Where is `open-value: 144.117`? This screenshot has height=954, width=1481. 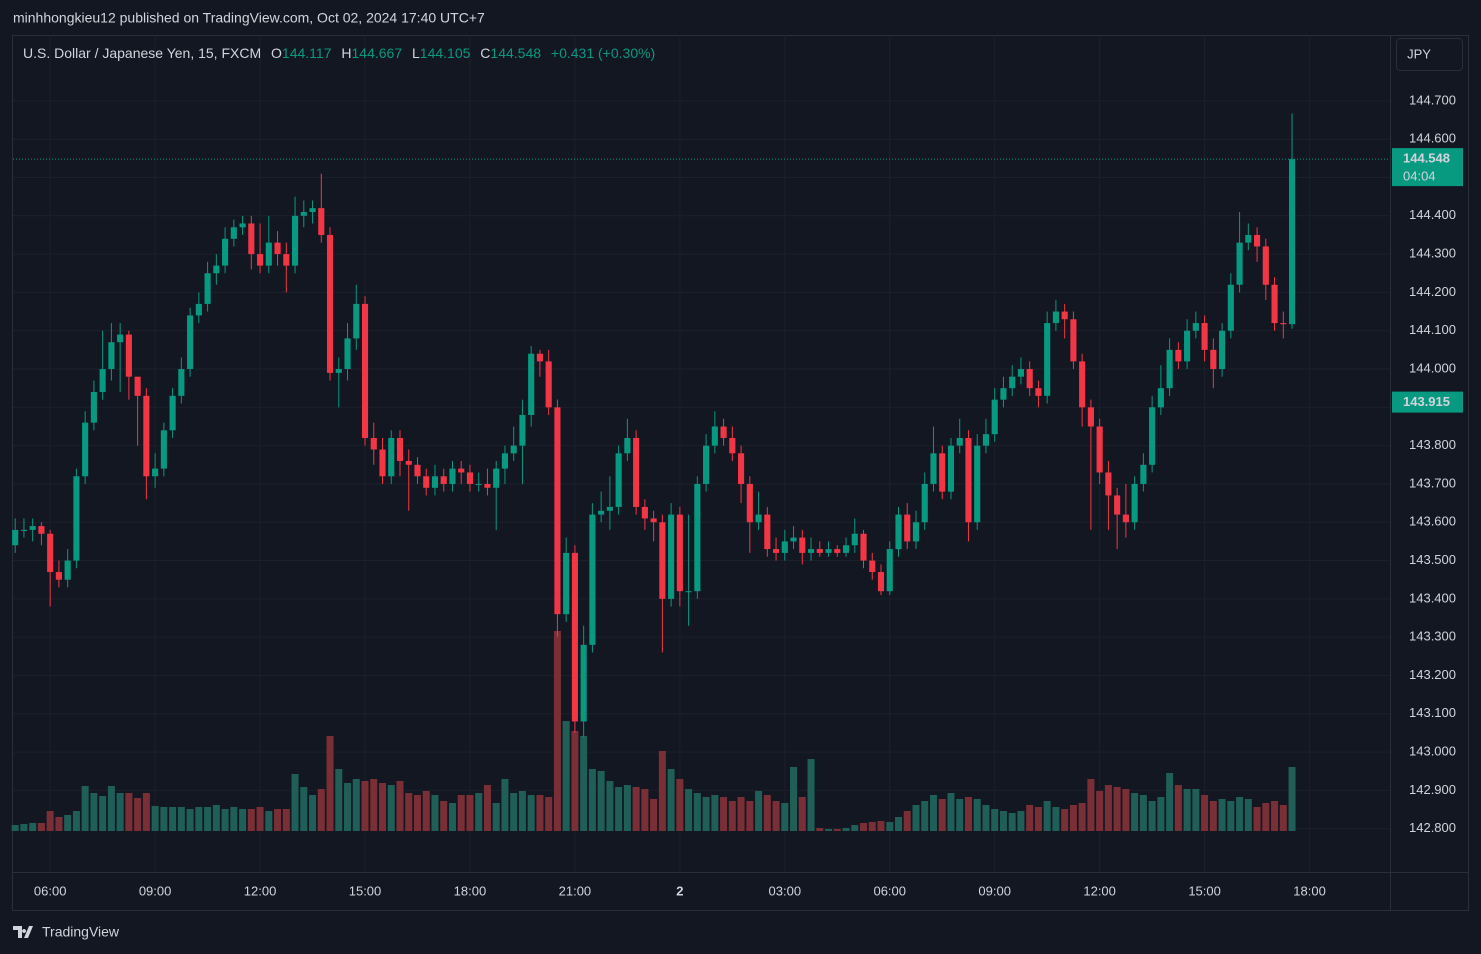 open-value: 144.117 is located at coordinates (307, 53).